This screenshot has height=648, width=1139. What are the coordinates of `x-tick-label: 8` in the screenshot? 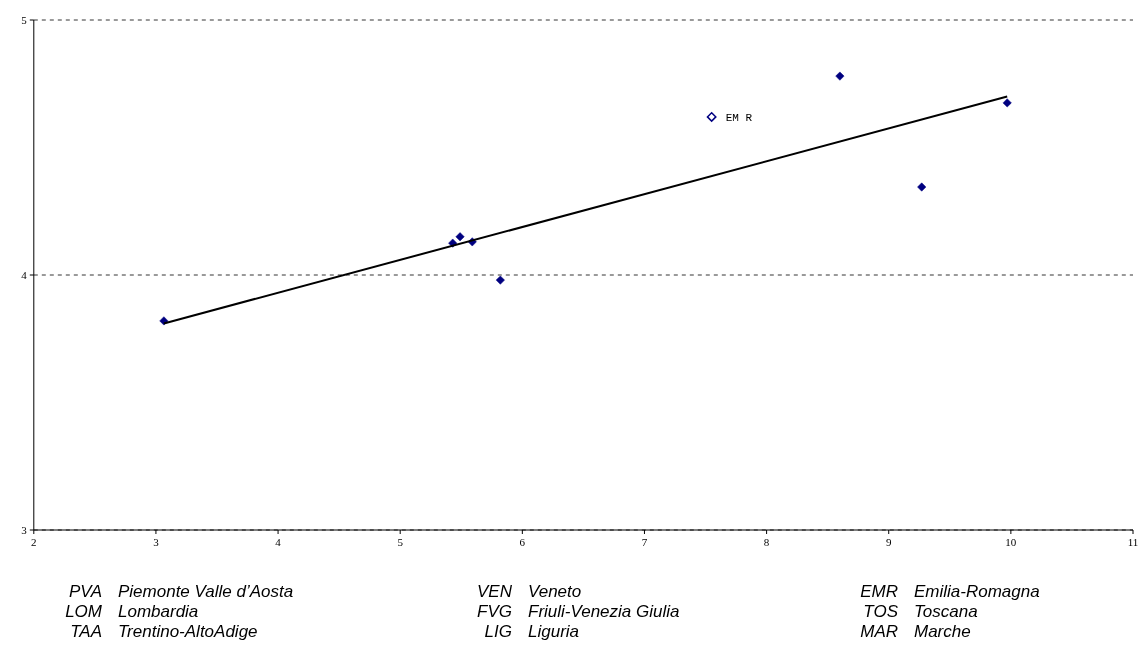 It's located at (766, 542).